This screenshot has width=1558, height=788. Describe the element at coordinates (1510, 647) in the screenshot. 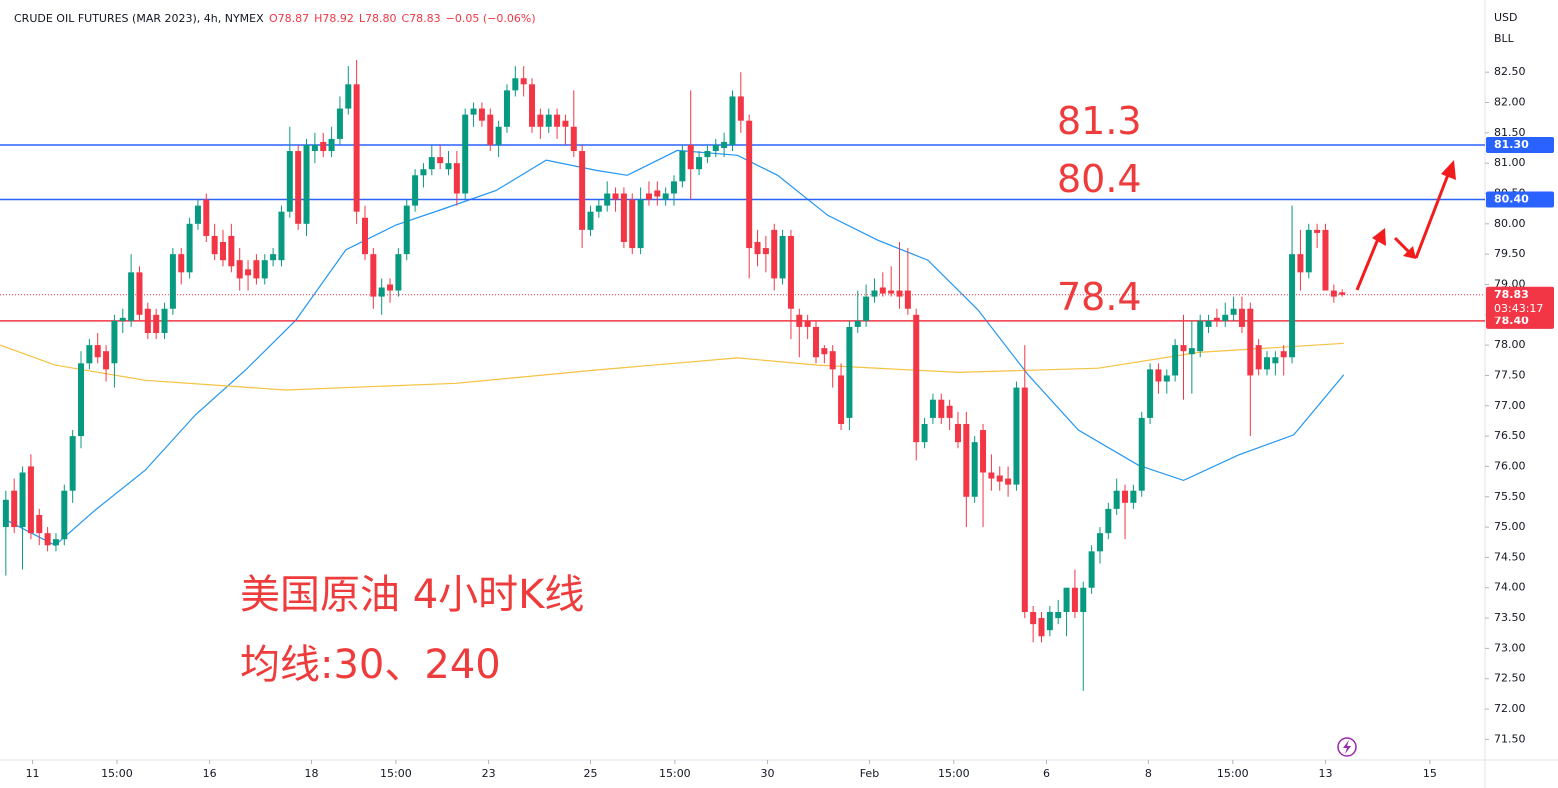

I see `y-tick-label: 73.00` at that location.